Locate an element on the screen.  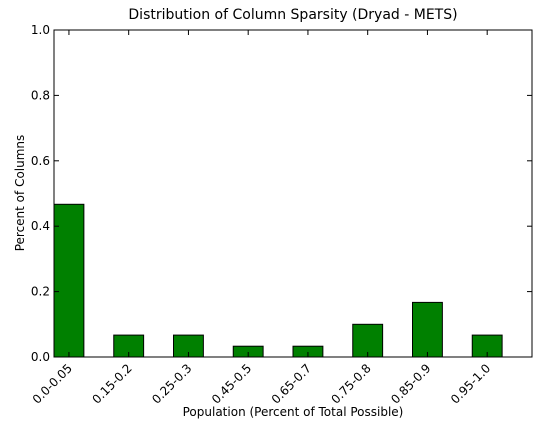
y-tick-label: 0.4 is located at coordinates (40, 226).